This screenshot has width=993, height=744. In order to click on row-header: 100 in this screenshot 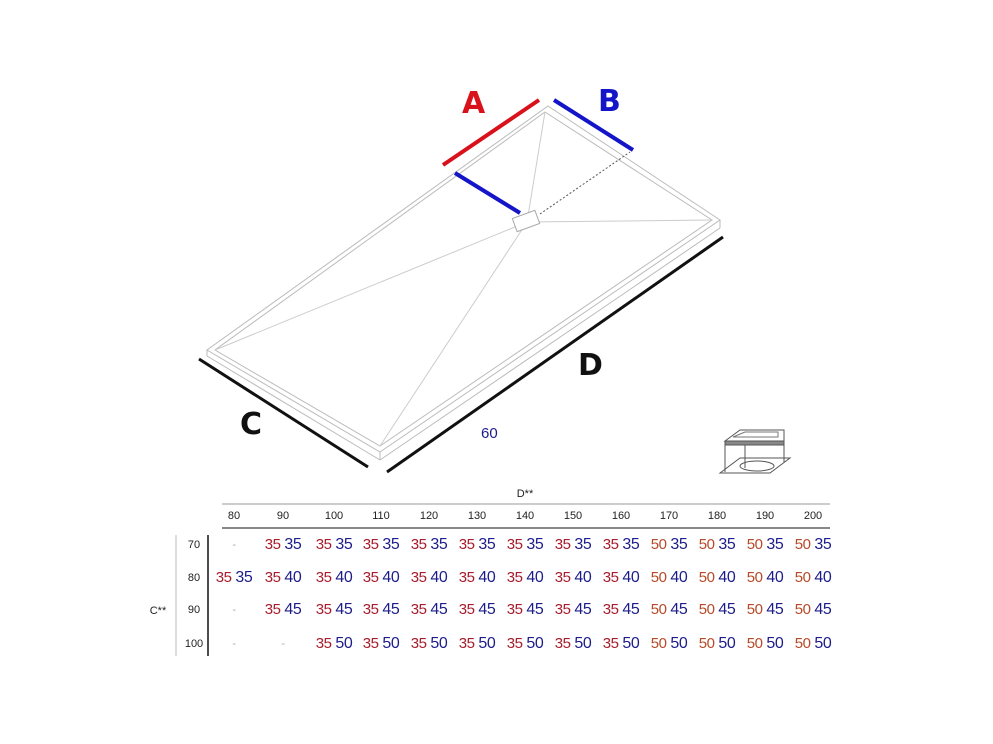, I will do `click(194, 644)`.